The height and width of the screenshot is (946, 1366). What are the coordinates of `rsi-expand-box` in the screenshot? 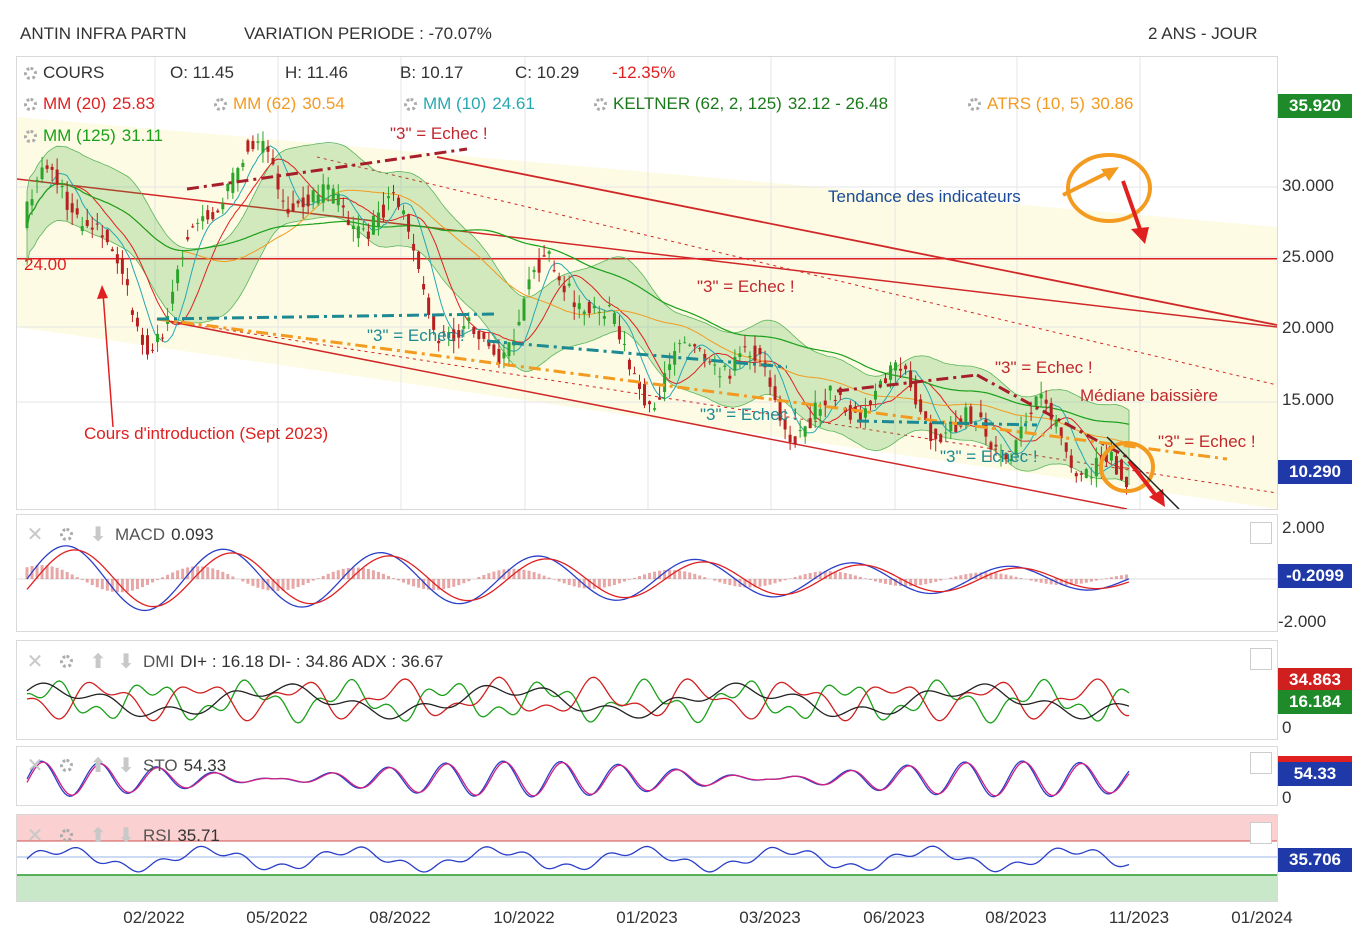 It's located at (1261, 833).